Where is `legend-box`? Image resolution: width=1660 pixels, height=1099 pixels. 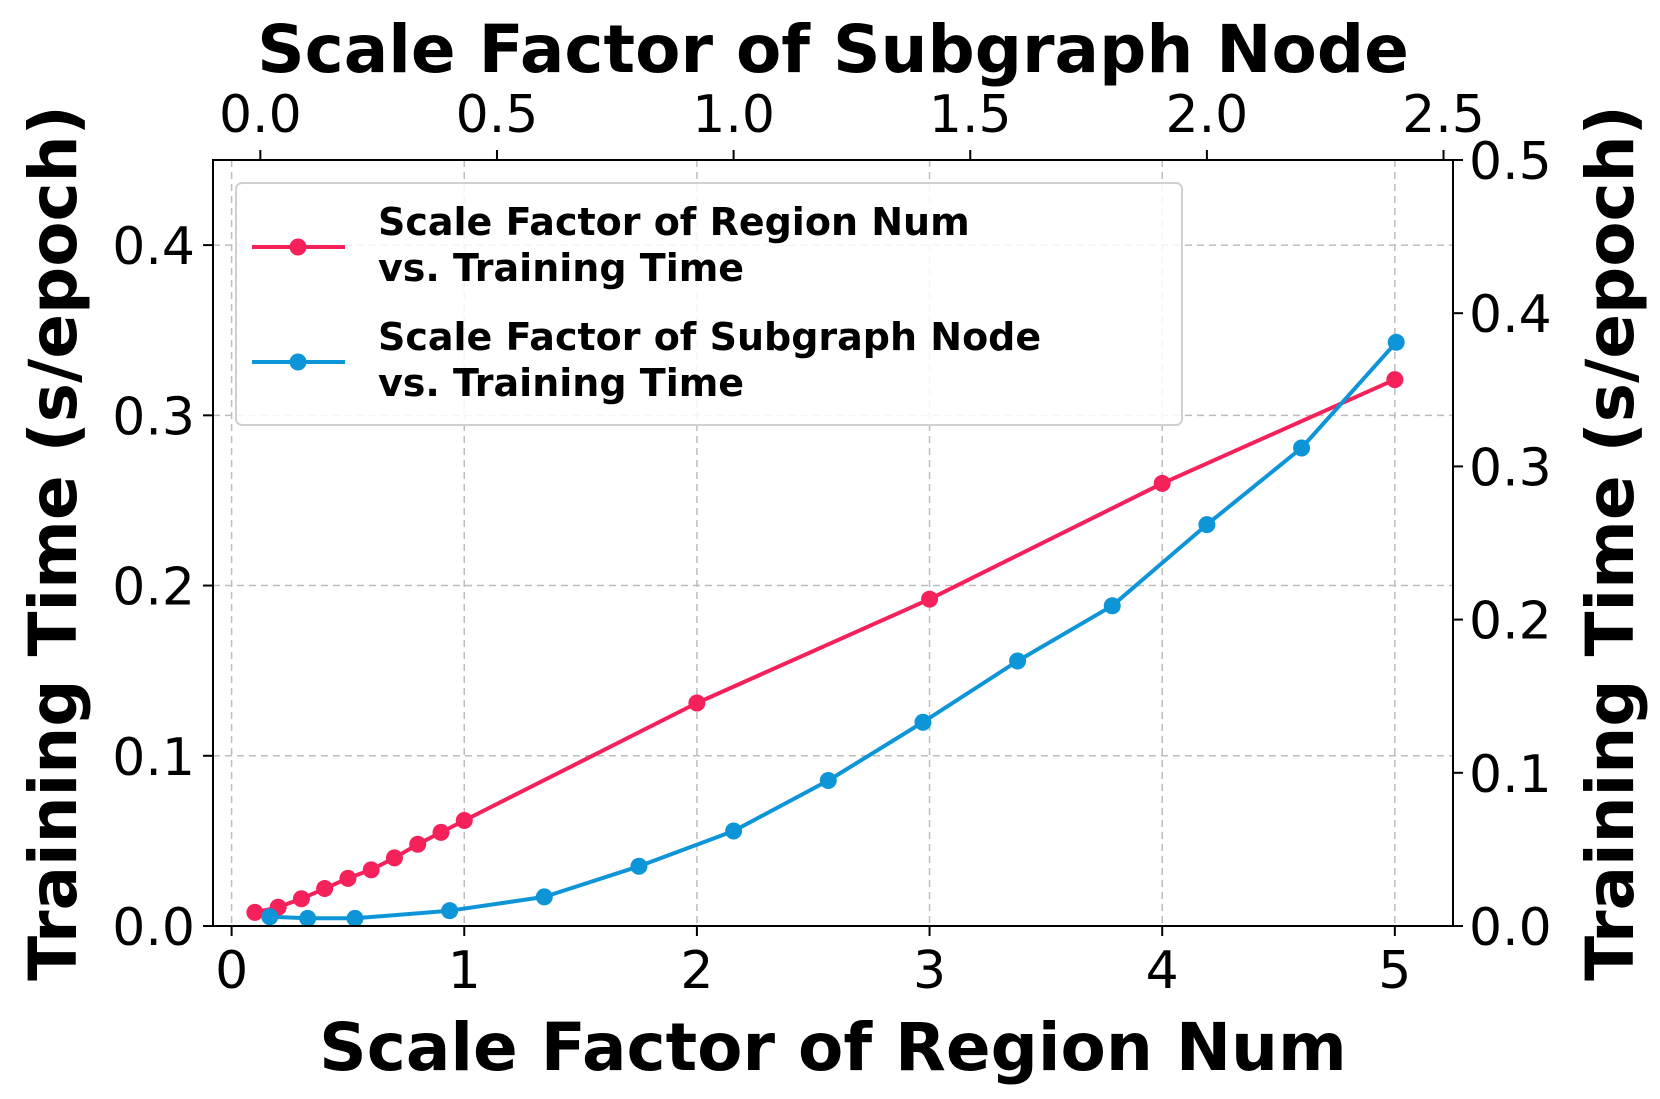
legend-box is located at coordinates (709, 304).